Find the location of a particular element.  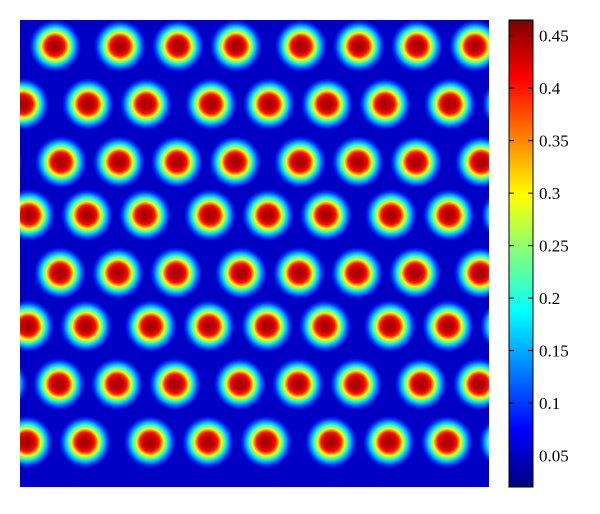

colorbar-tick-label: 0.45 is located at coordinates (554, 36).